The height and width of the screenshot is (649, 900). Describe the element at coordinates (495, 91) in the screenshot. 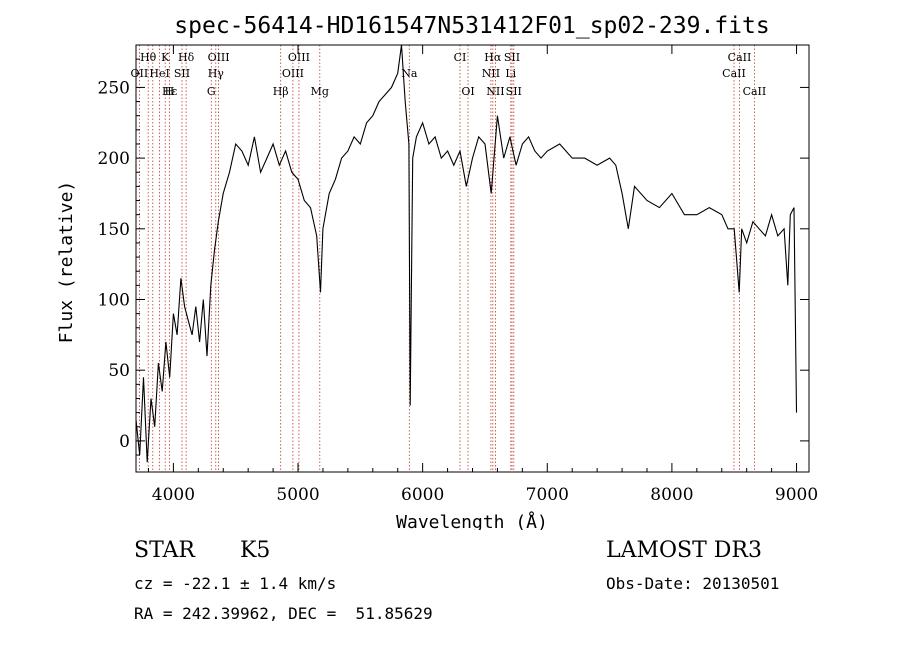

I see `line-label-24: NII` at that location.